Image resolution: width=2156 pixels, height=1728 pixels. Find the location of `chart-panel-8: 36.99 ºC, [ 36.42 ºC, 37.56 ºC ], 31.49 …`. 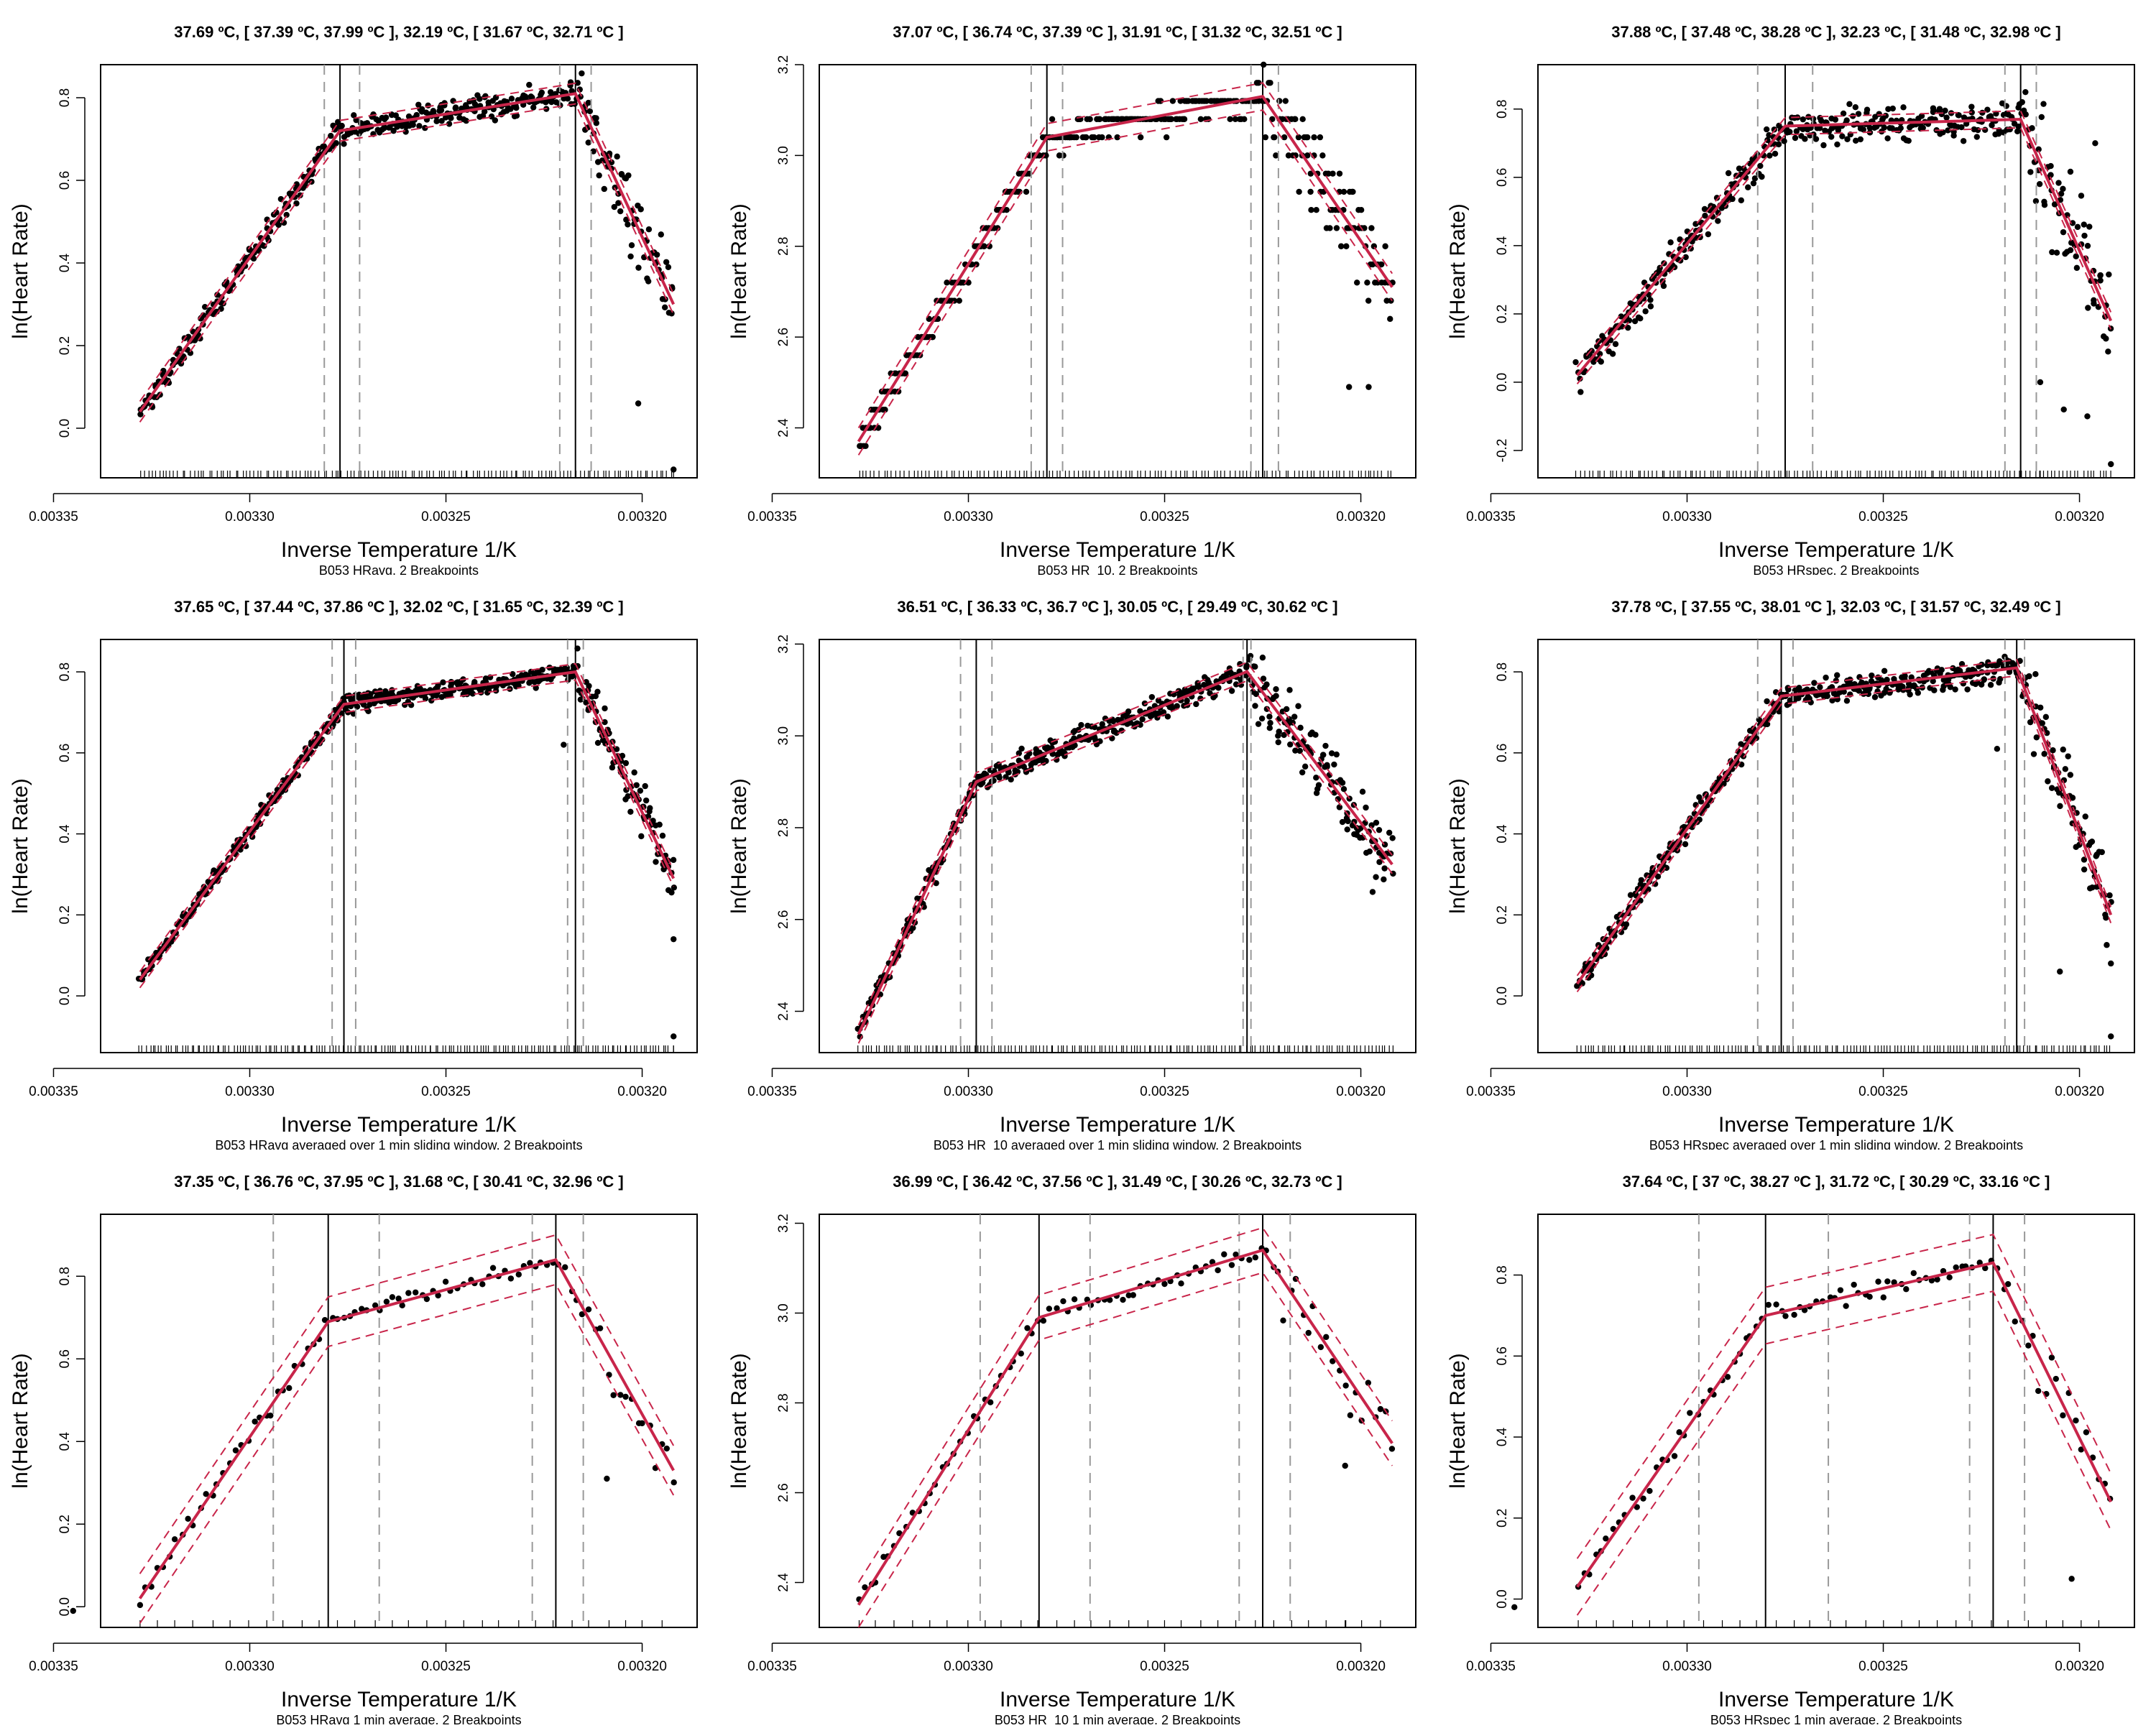

chart-panel-8: 36.99 ºC, [ 36.42 ºC, 37.56 ºC ], 31.49 … is located at coordinates (1078, 1439).